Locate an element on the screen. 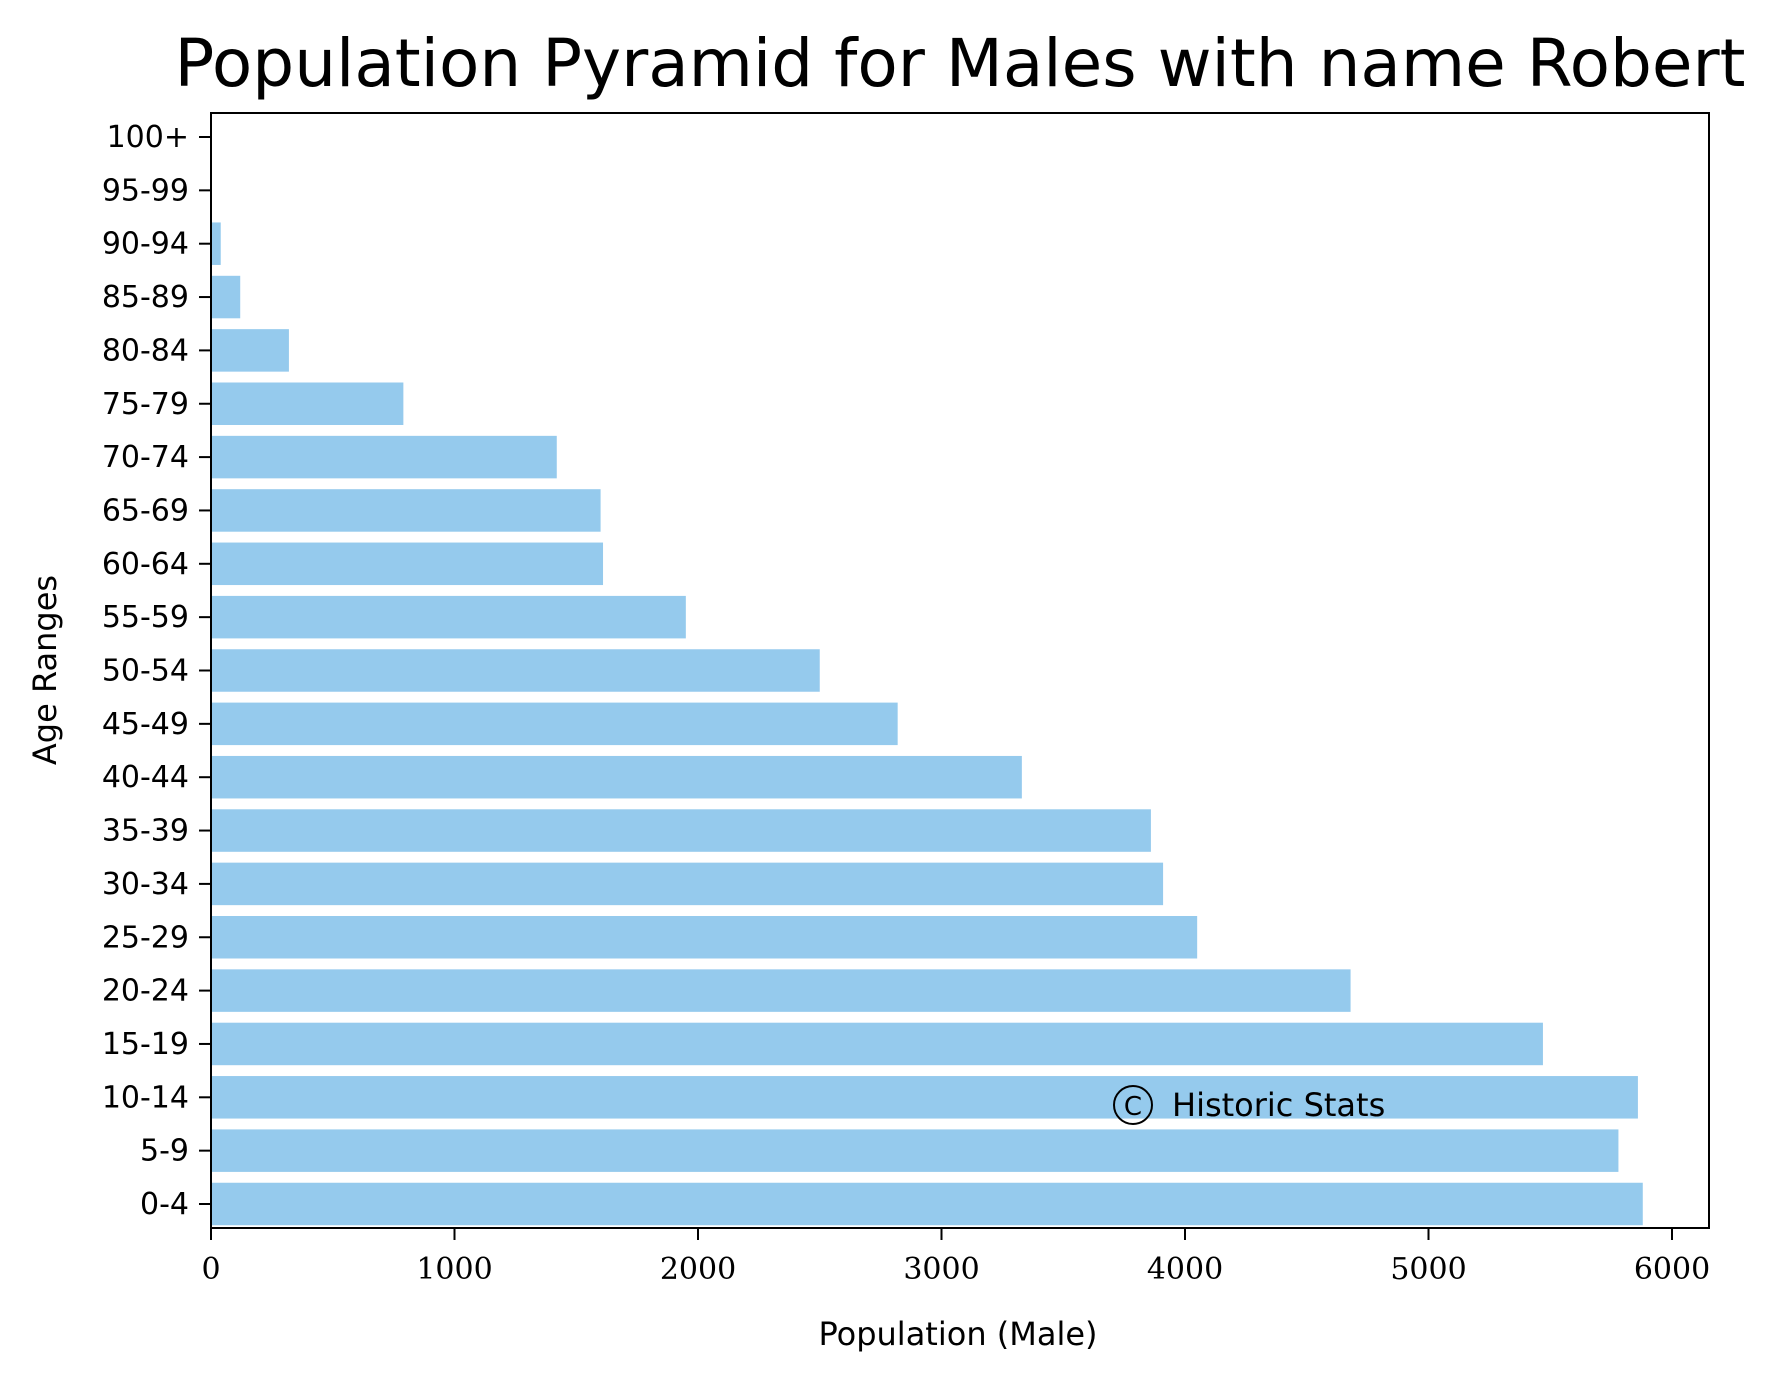  x-axis-ticks: 0 1000 2000 3000 4000 5000 6000 is located at coordinates (955, 1257).